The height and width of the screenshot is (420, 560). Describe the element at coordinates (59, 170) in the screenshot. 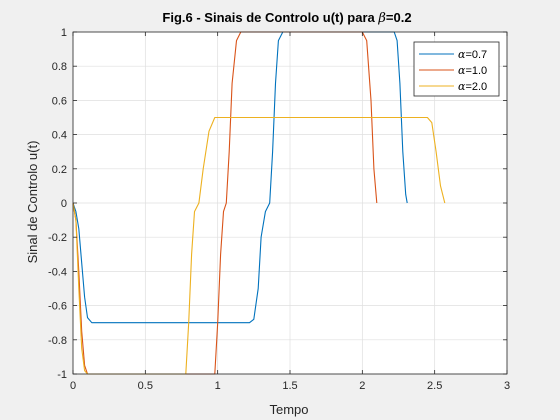

I see `y-tick-label: 0.2` at that location.